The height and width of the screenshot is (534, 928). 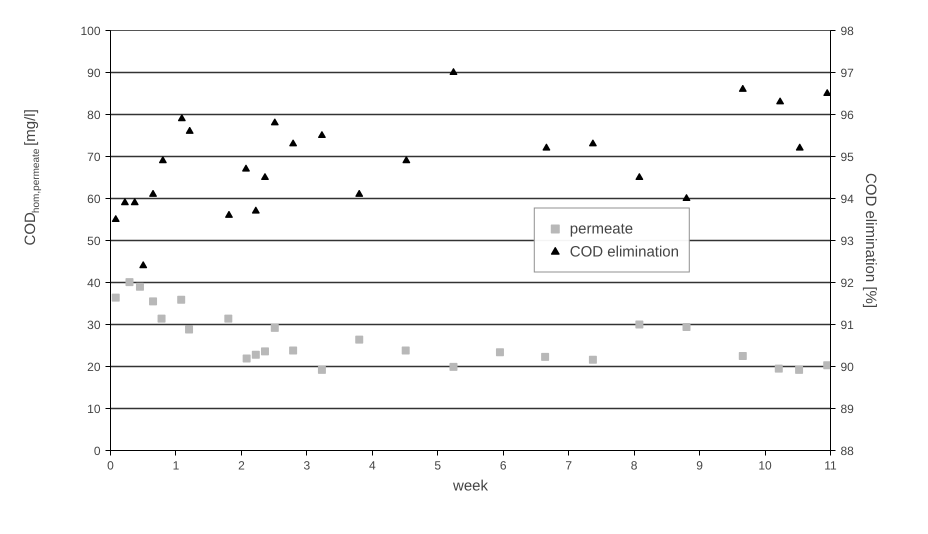 I want to click on y2-tick-label: 90, so click(x=847, y=367).